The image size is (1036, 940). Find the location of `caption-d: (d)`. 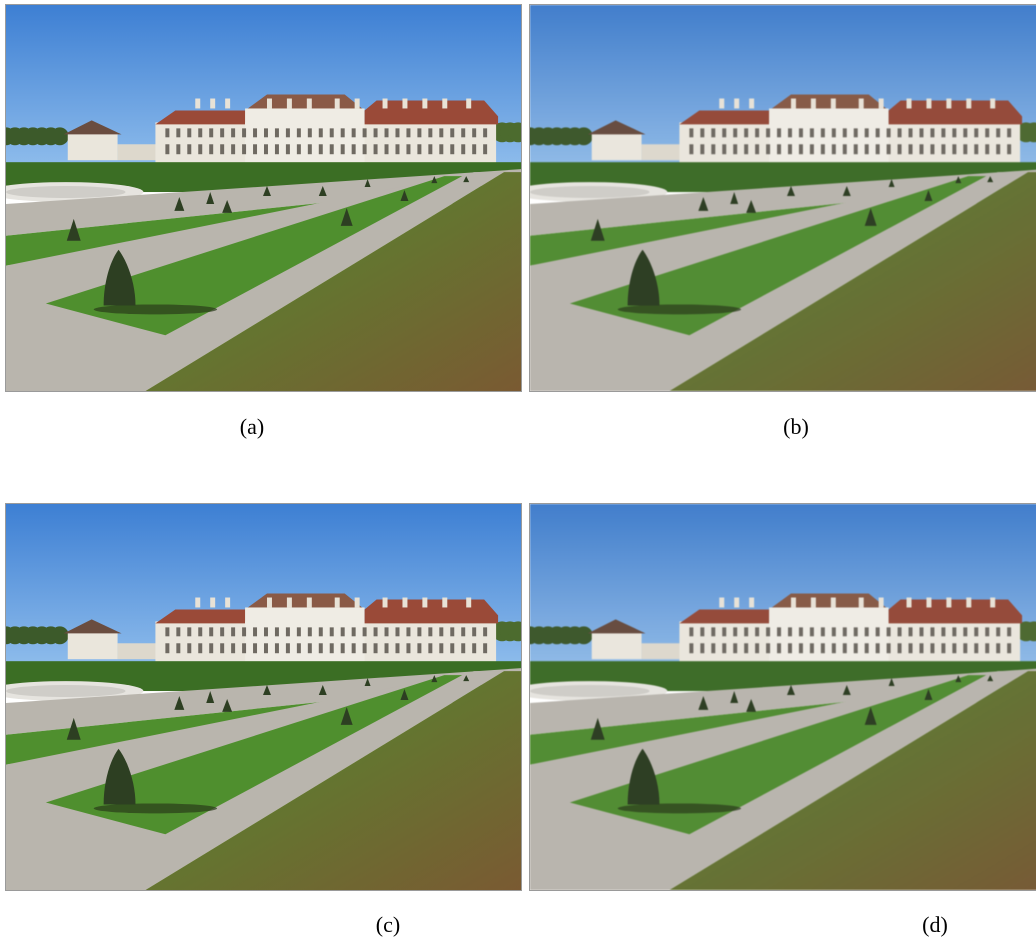

caption-d: (d) is located at coordinates (935, 924).